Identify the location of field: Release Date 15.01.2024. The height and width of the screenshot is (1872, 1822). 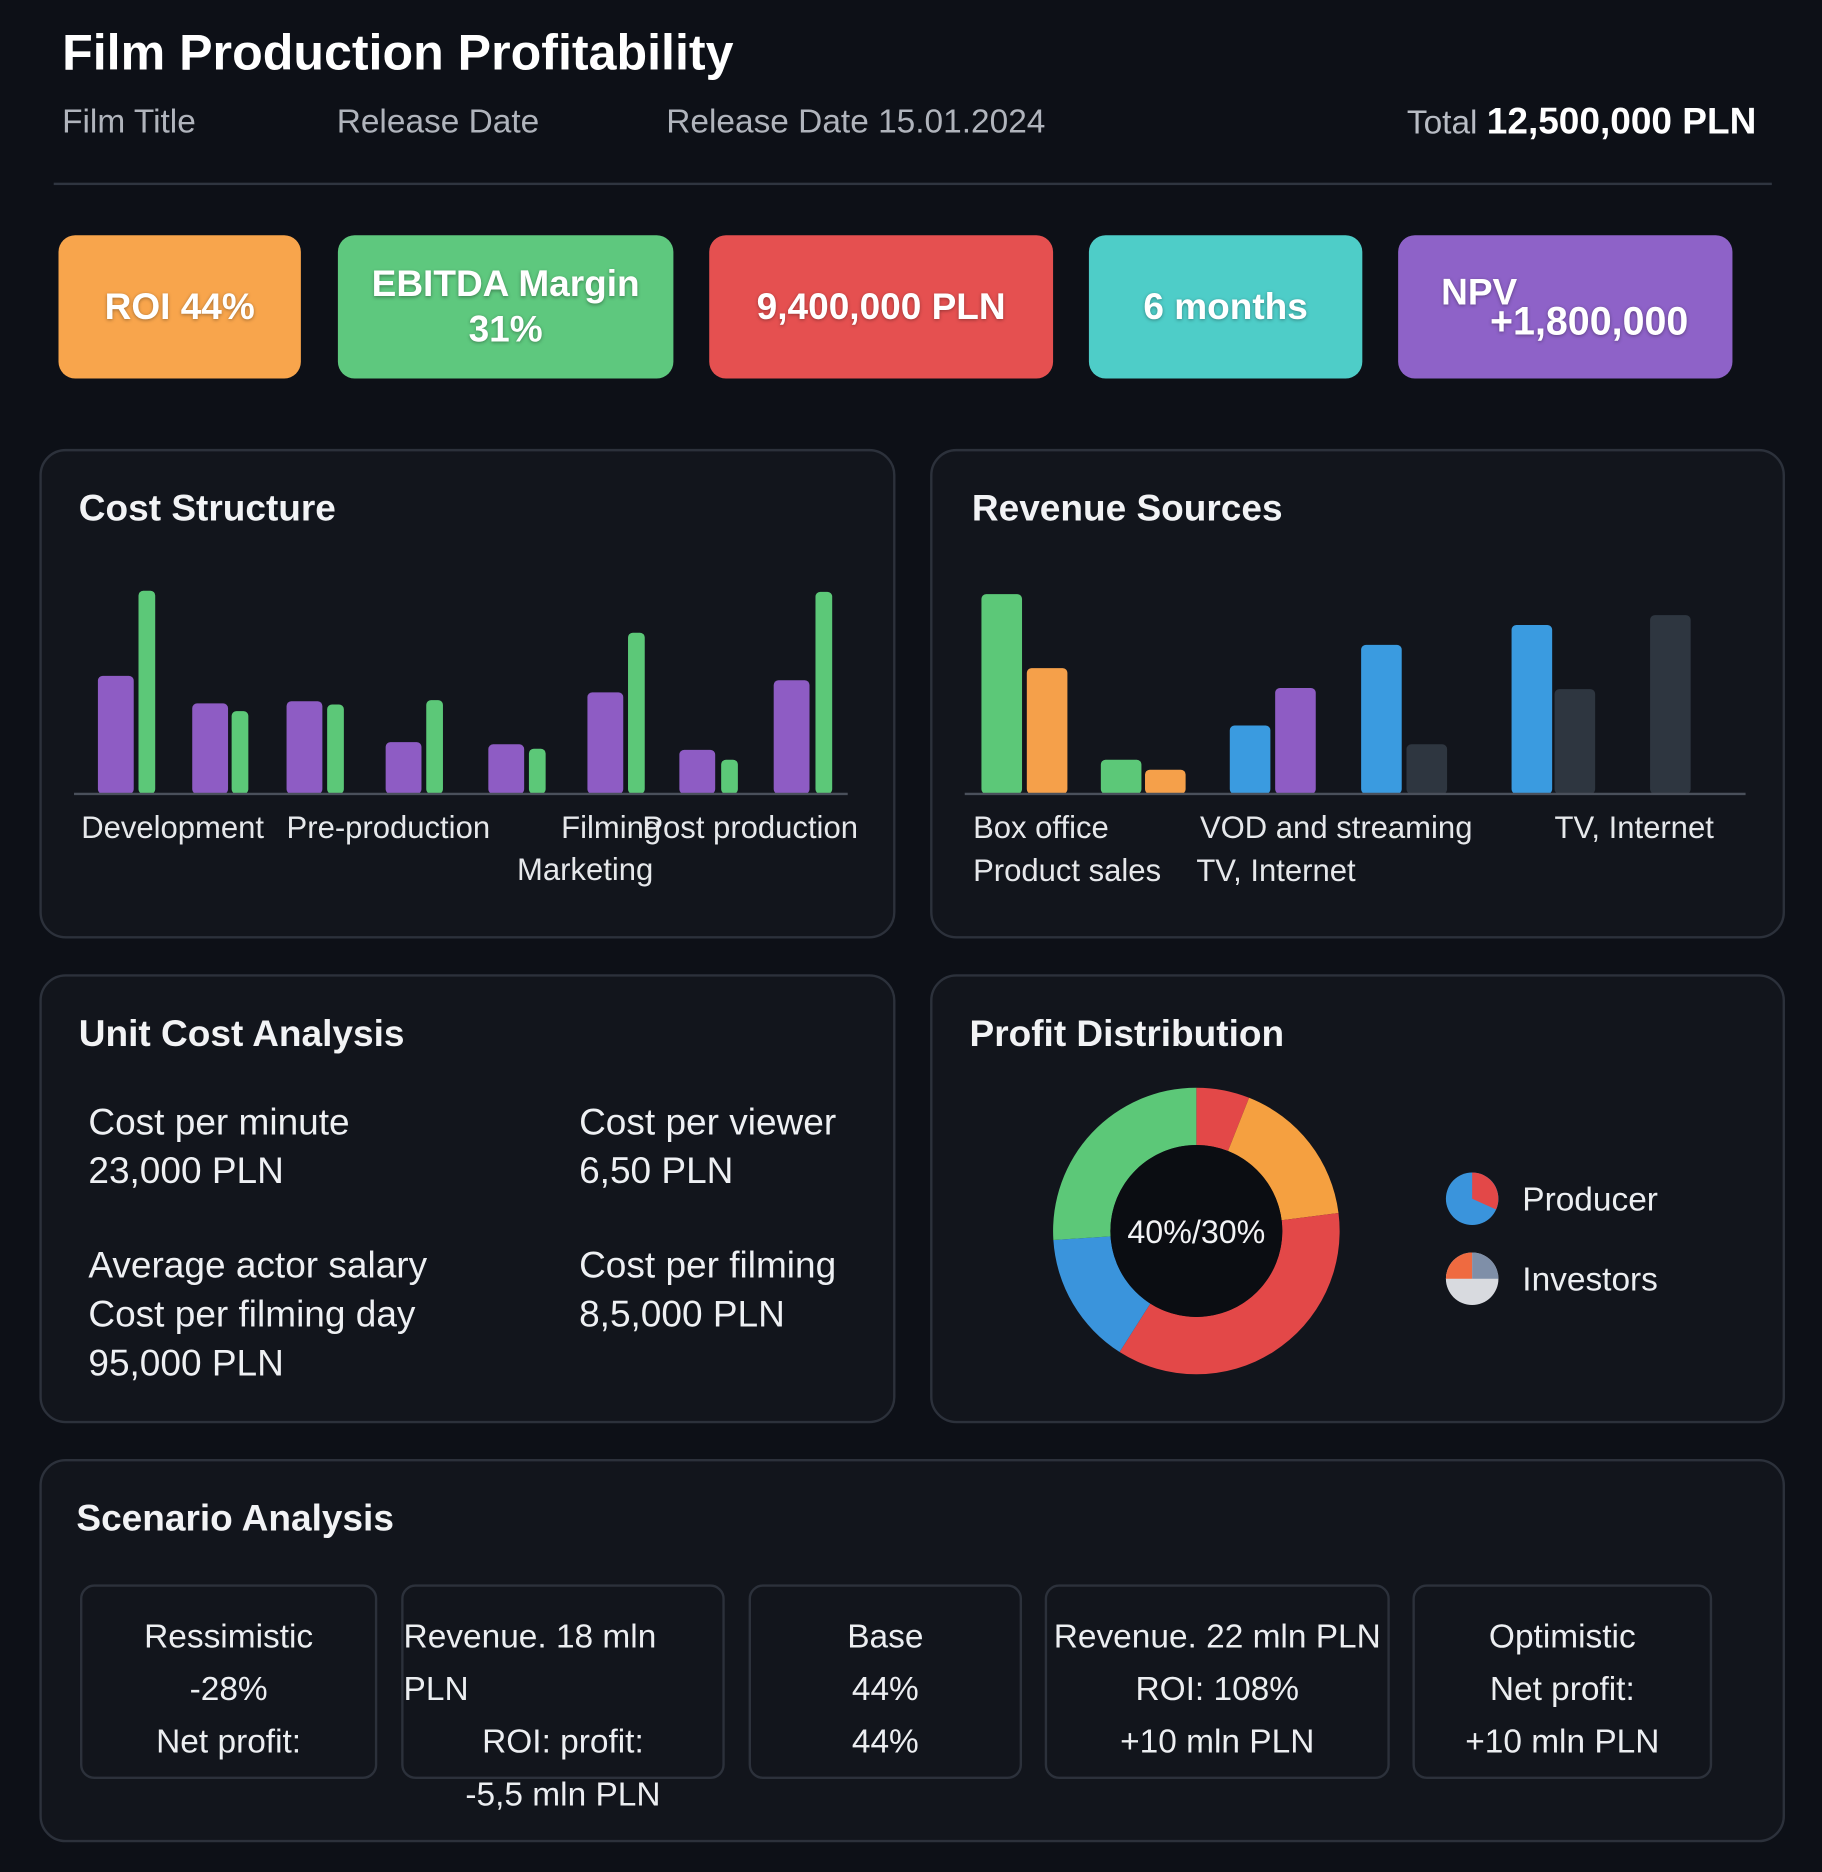
(856, 121).